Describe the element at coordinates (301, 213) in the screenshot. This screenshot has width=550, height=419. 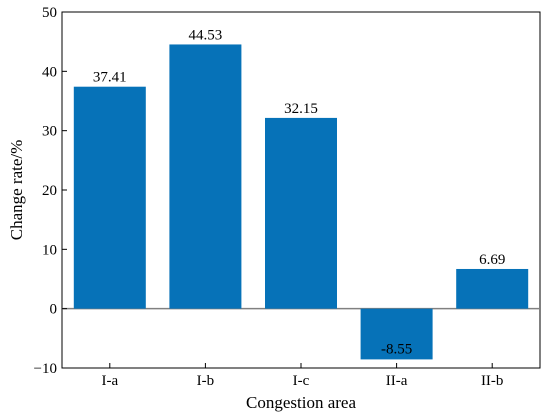
I see `bar-I-c` at that location.